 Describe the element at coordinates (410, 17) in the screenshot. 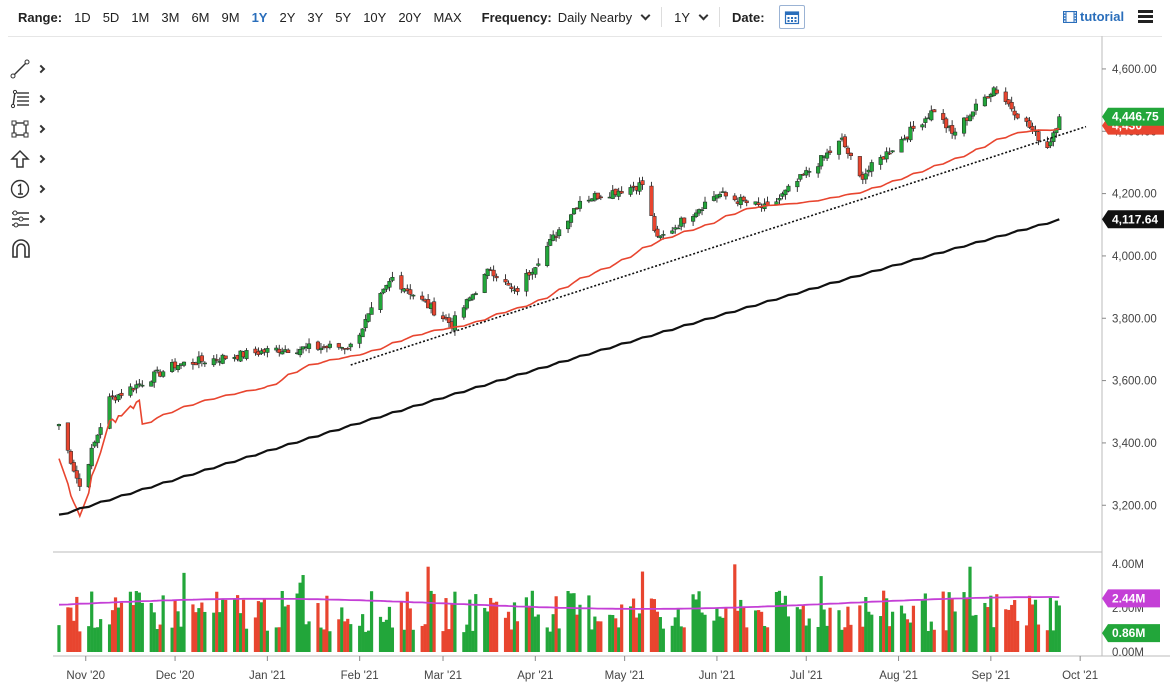

I see `range-20y: 20Y` at that location.